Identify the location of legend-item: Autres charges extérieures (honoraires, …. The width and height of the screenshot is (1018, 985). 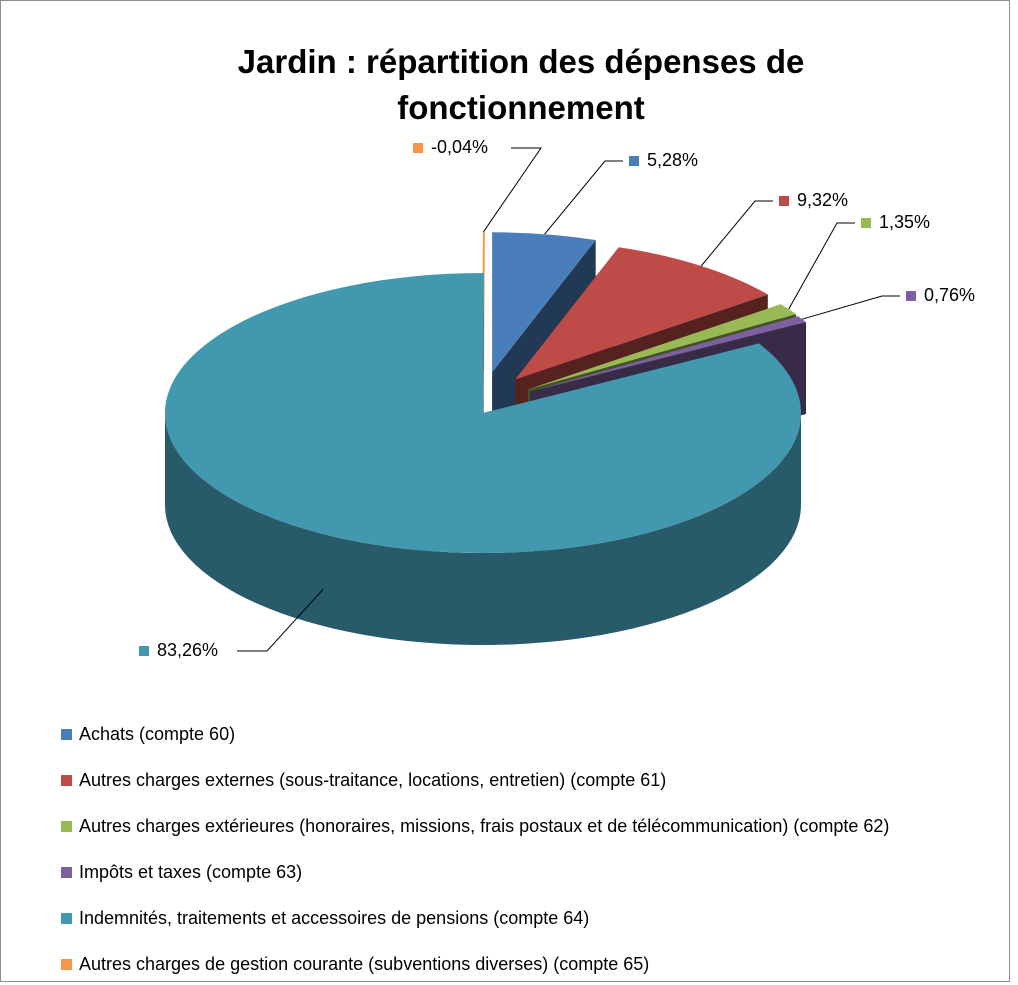
(475, 826).